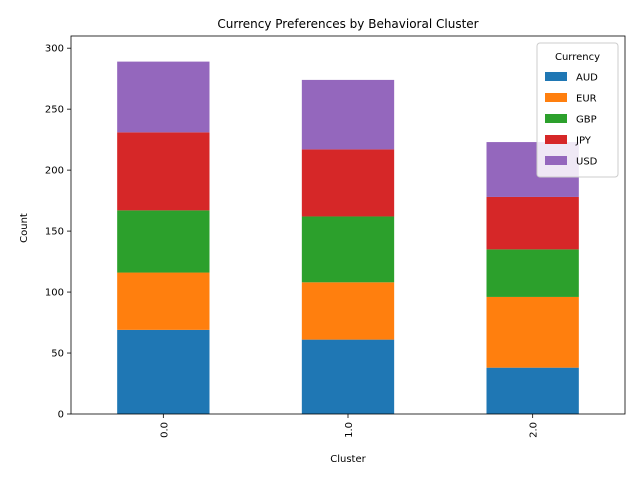 This screenshot has height=480, width=640. Describe the element at coordinates (534, 430) in the screenshot. I see `x-tick-label: 2.0` at that location.